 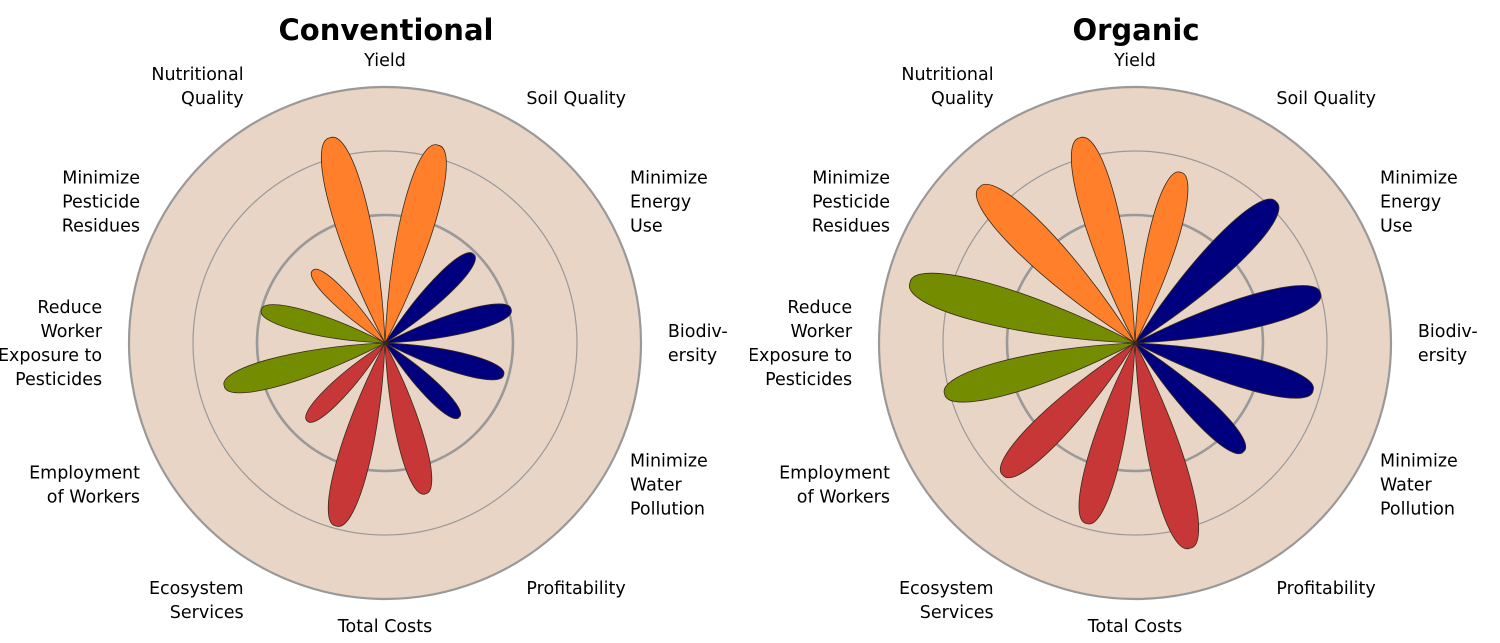 I want to click on category-label: Biodiv-ersity, so click(x=698, y=344).